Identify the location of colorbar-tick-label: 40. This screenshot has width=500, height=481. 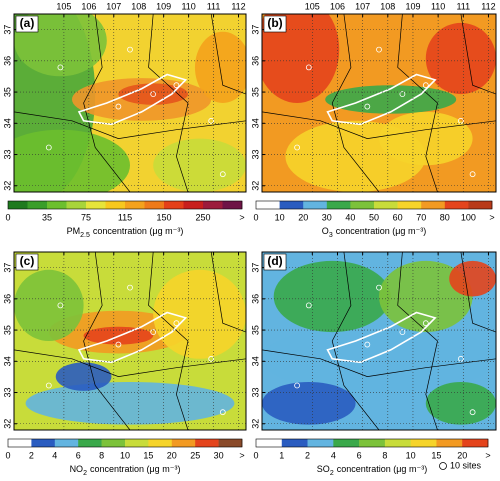
(350, 217).